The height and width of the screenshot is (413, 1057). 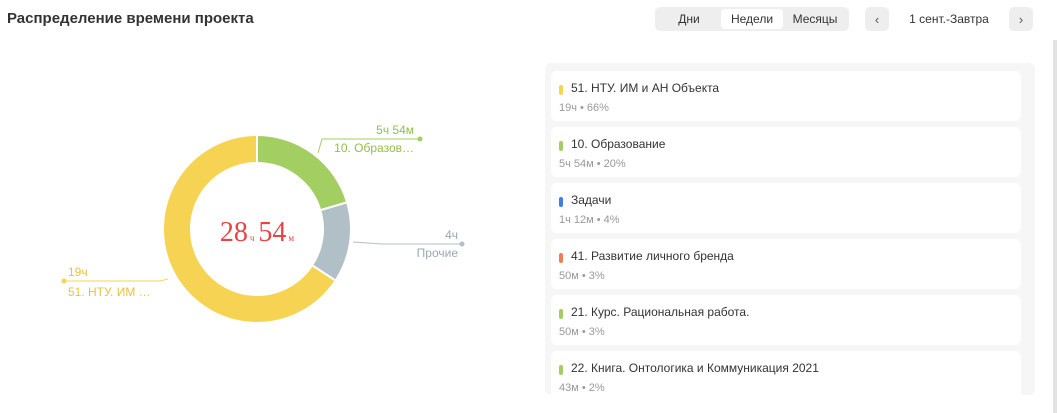 What do you see at coordinates (252, 238) in the screenshot?
I see `total-hours-unit: ч` at bounding box center [252, 238].